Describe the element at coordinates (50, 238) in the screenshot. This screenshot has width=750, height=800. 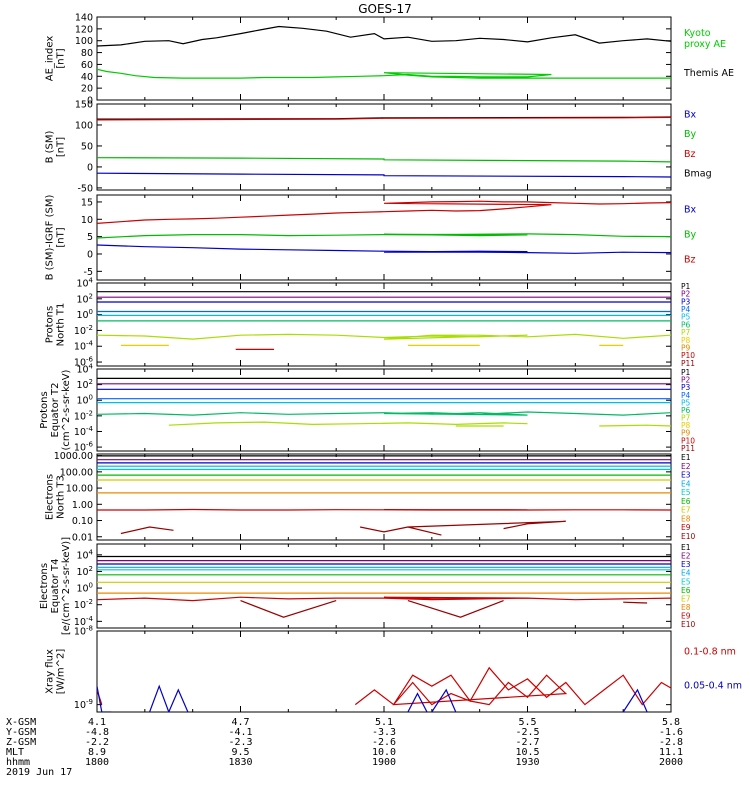
I see `panel-3-ylabel: B (SM)-IGRF (SM)` at that location.